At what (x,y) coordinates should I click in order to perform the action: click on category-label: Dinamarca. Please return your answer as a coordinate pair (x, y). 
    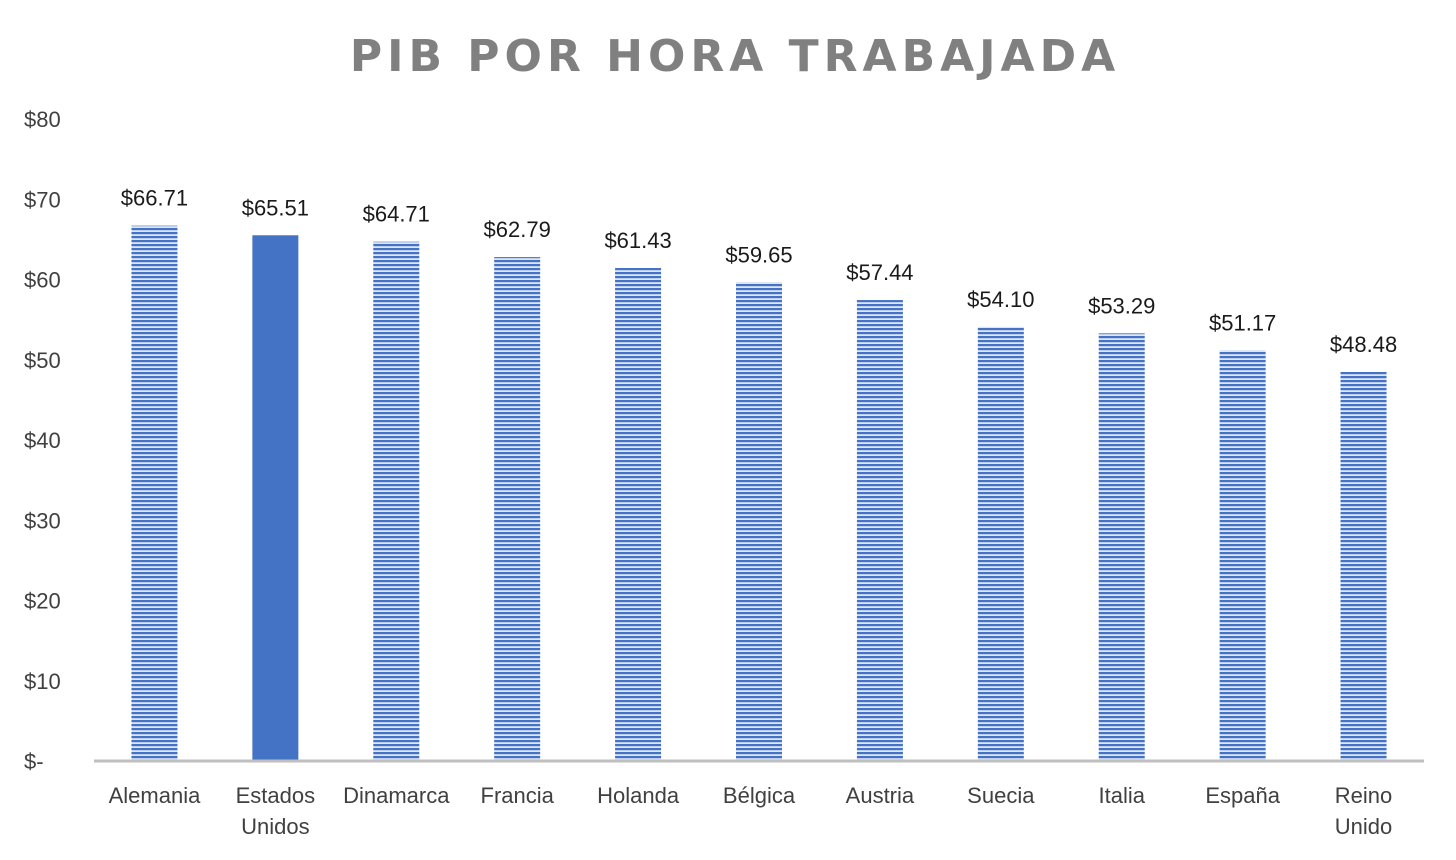
    Looking at the image, I should click on (396, 795).